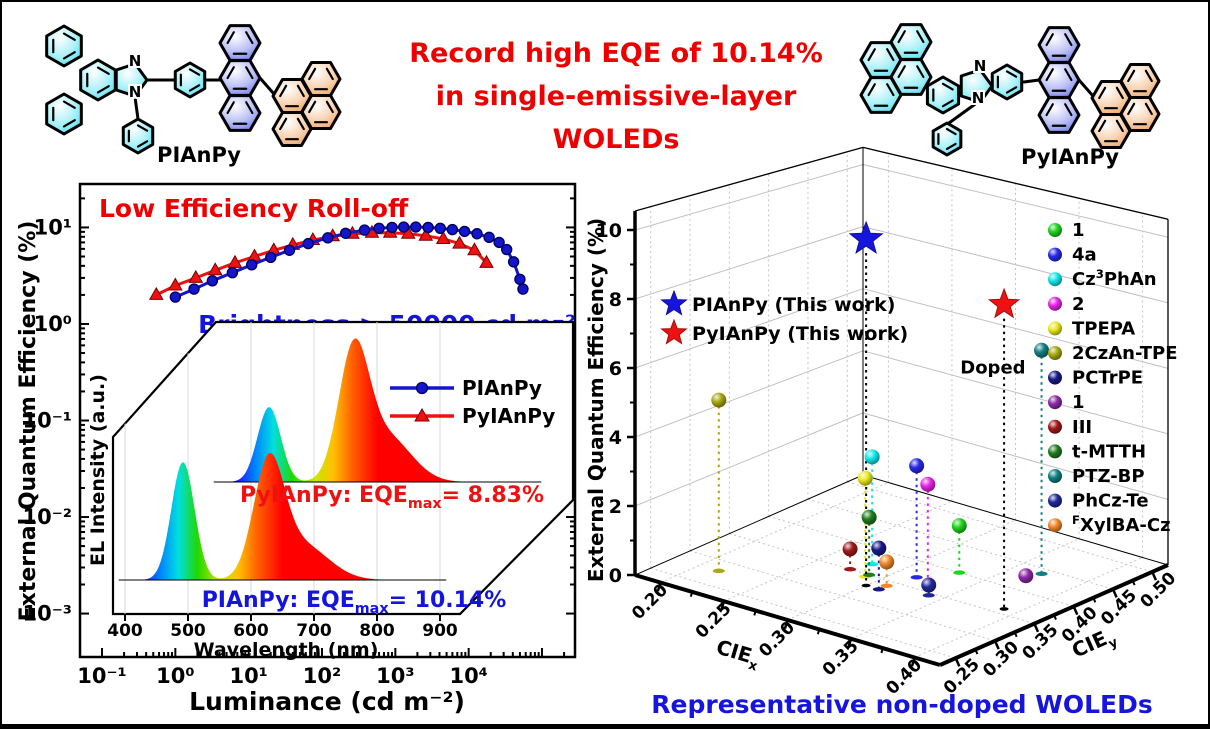 The image size is (1210, 729). I want to click on legend-label: PyIAnPy (This work), so click(800, 334).